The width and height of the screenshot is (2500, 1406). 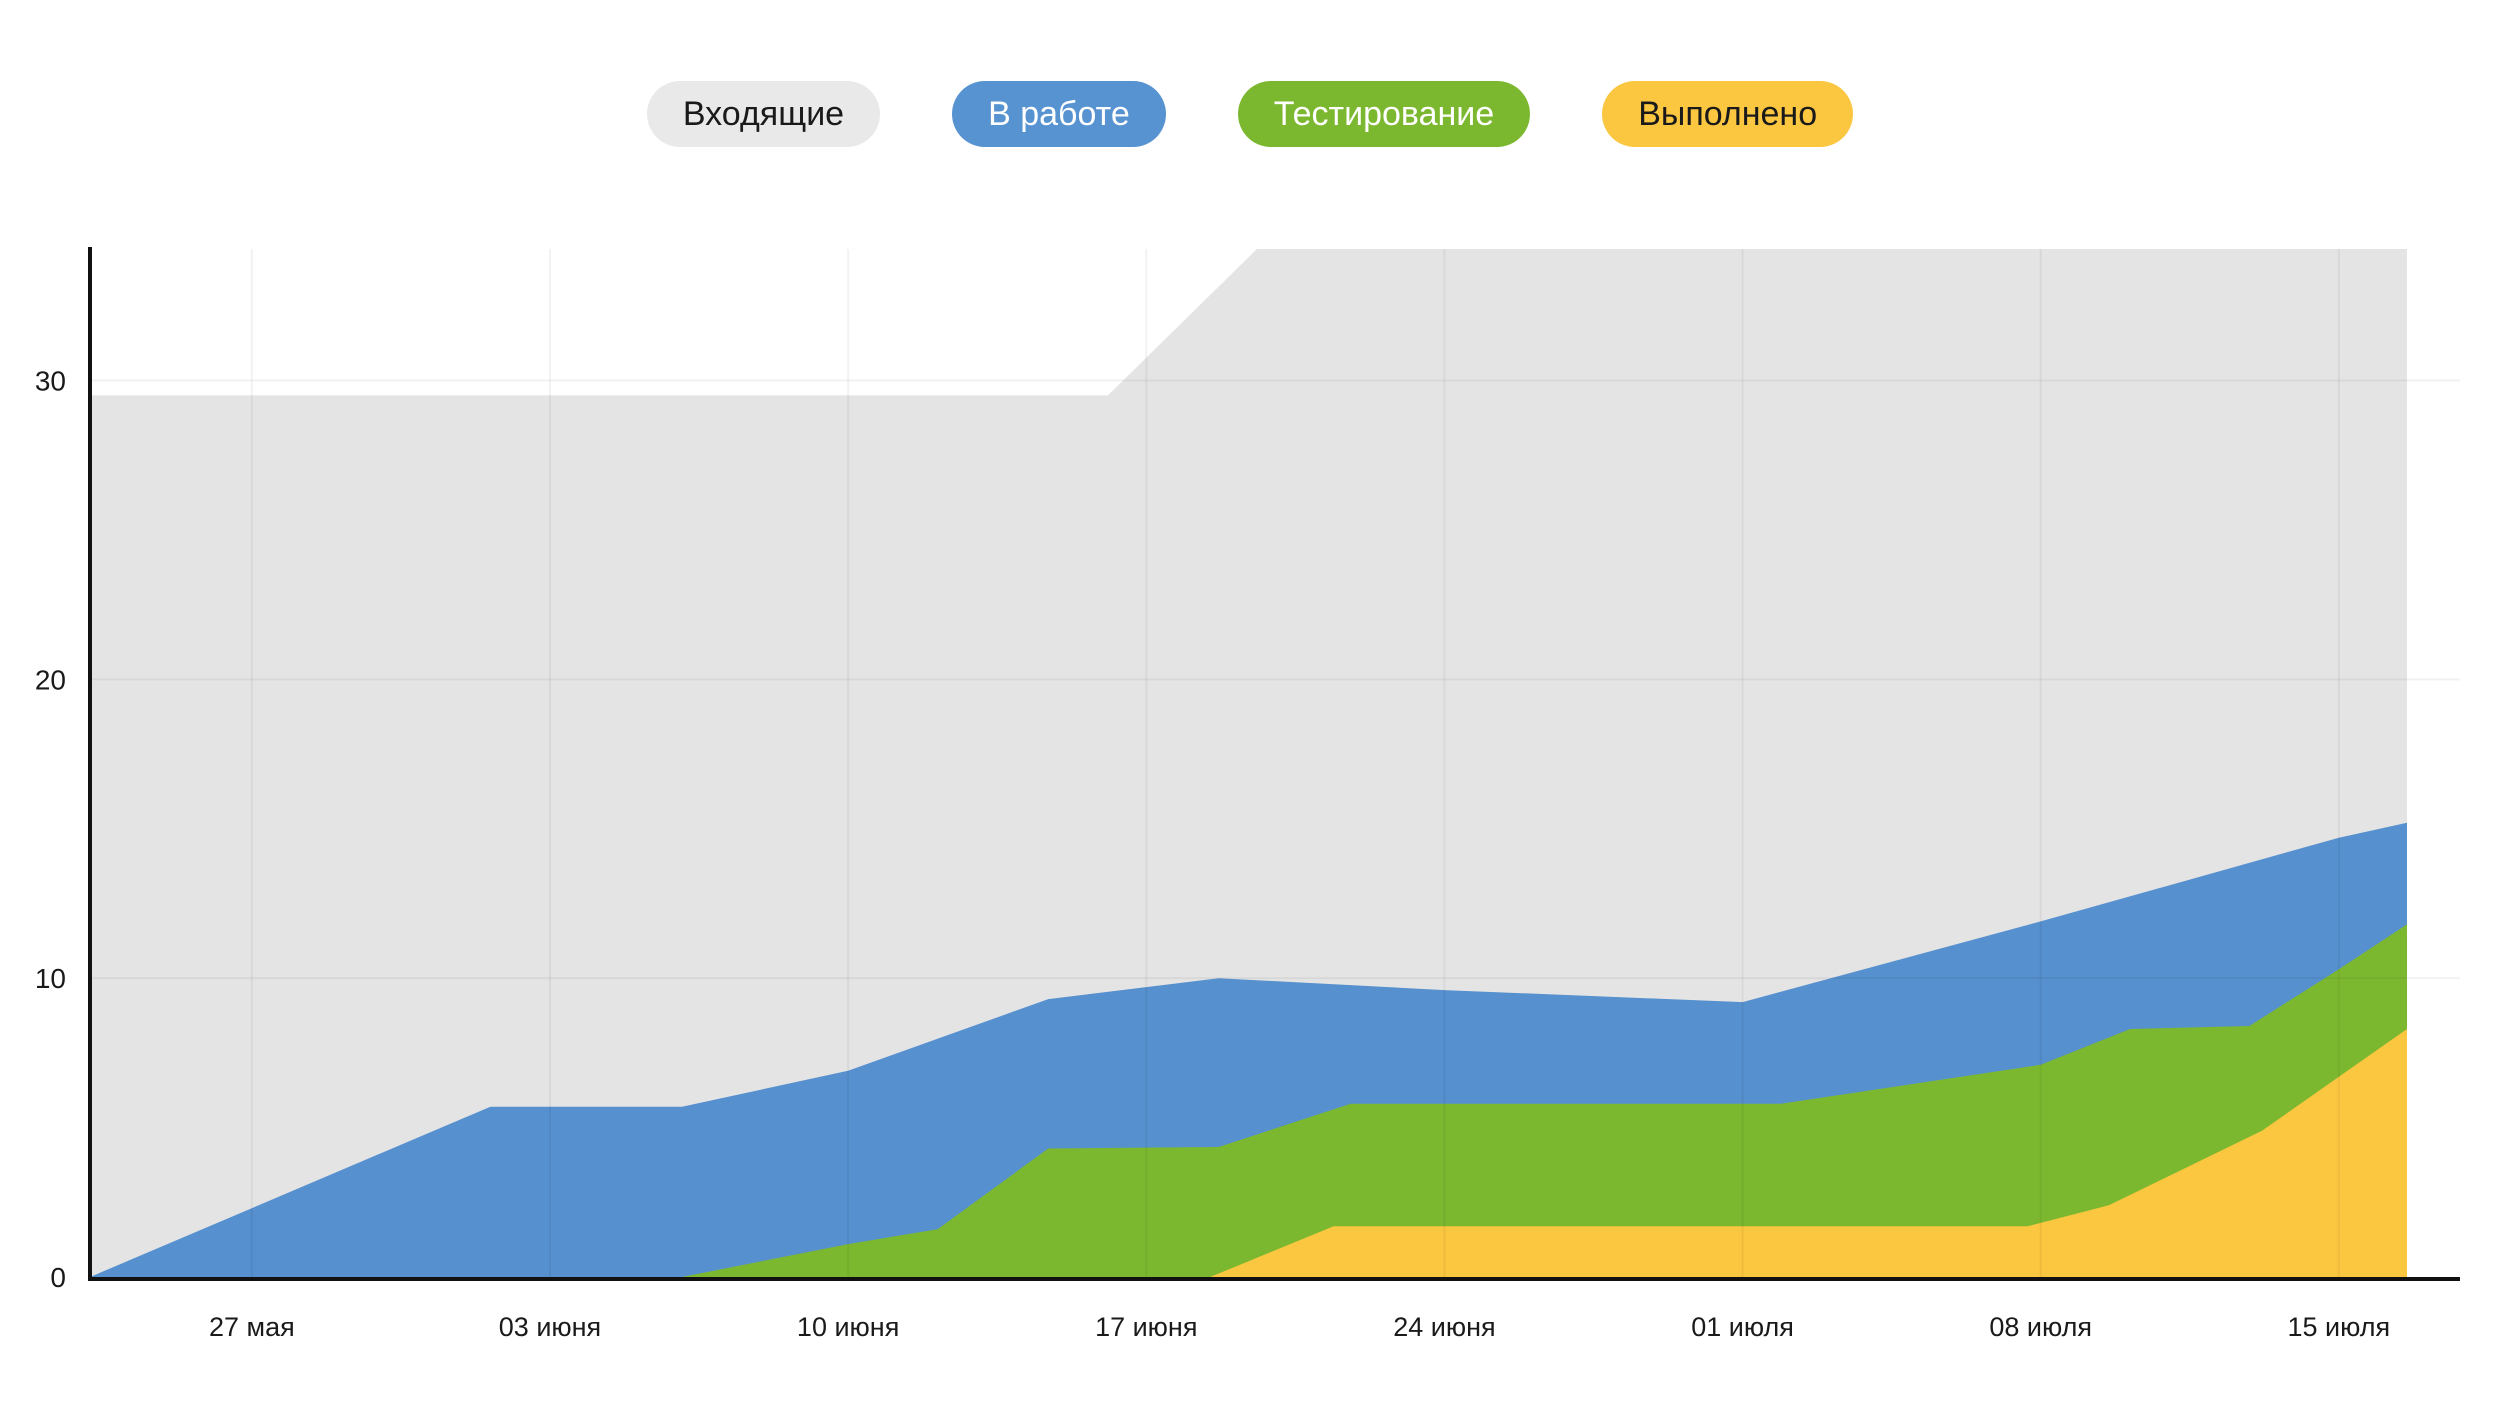 I want to click on x-tick-label-6: 08 июля, so click(x=2040, y=1327).